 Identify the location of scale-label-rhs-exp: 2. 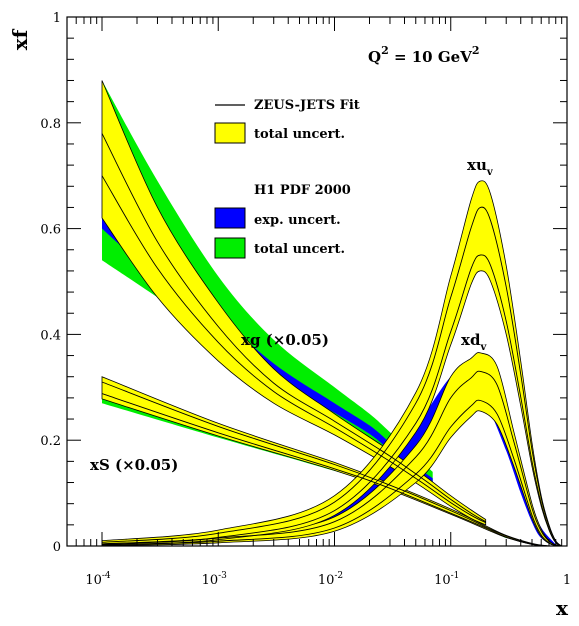
(476, 50).